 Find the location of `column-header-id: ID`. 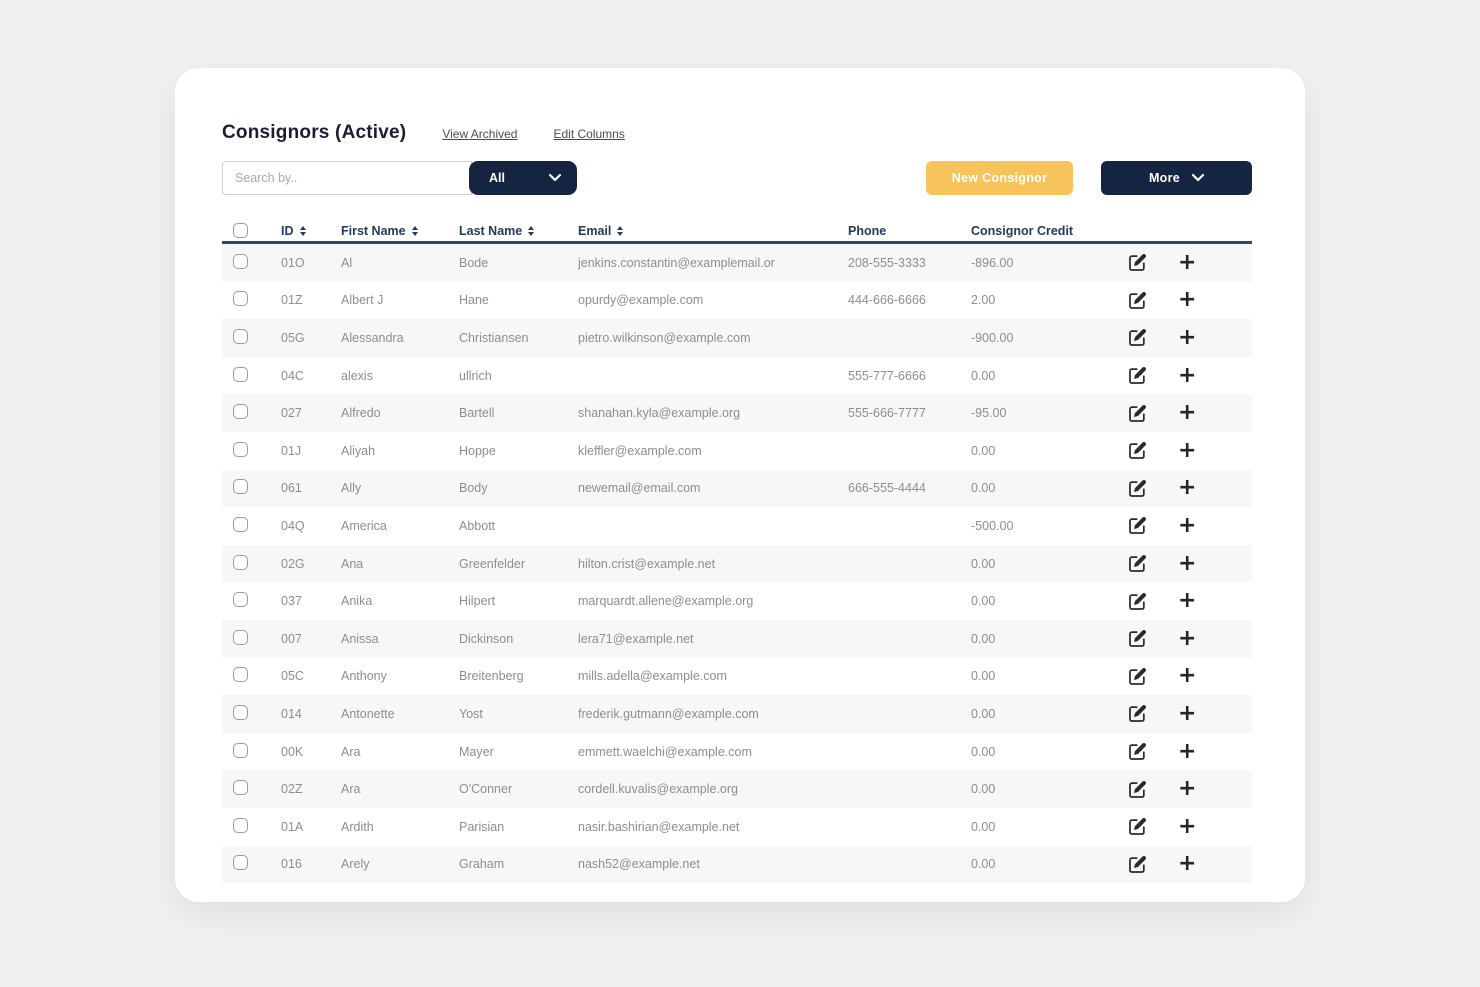

column-header-id: ID is located at coordinates (311, 231).